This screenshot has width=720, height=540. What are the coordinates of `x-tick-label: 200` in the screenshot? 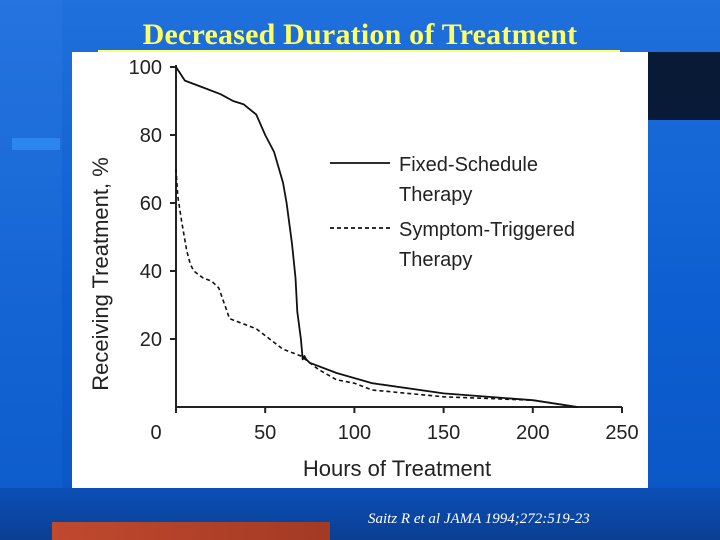 It's located at (532, 433).